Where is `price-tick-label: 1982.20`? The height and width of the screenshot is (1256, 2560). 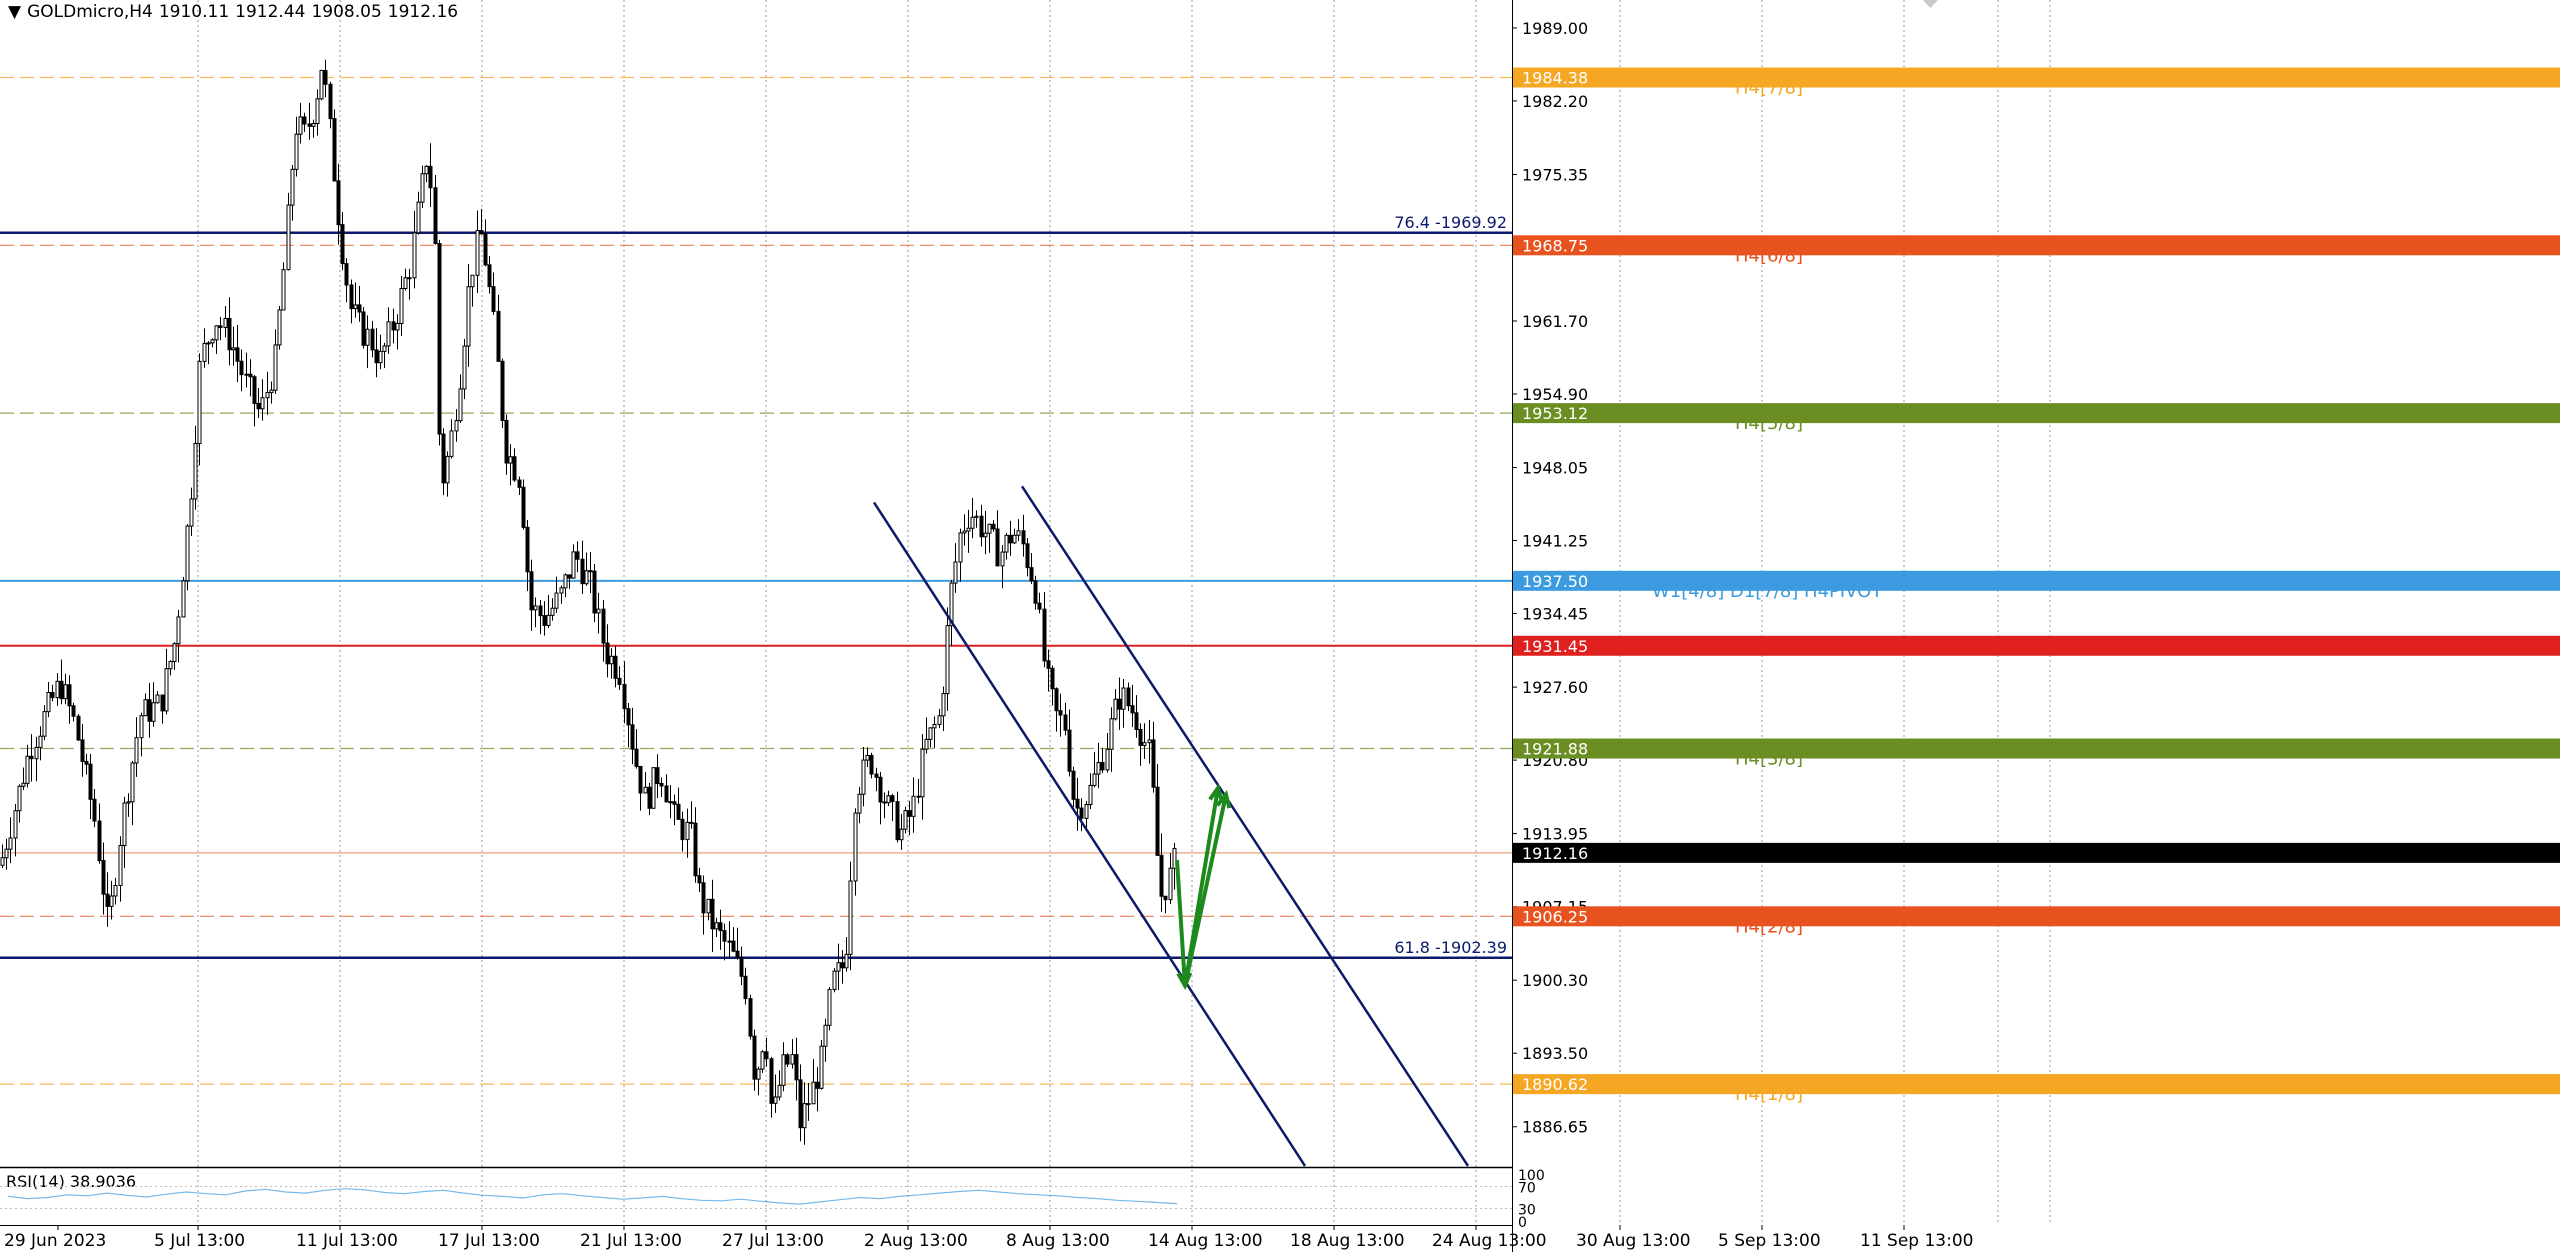
price-tick-label: 1982.20 is located at coordinates (1555, 101).